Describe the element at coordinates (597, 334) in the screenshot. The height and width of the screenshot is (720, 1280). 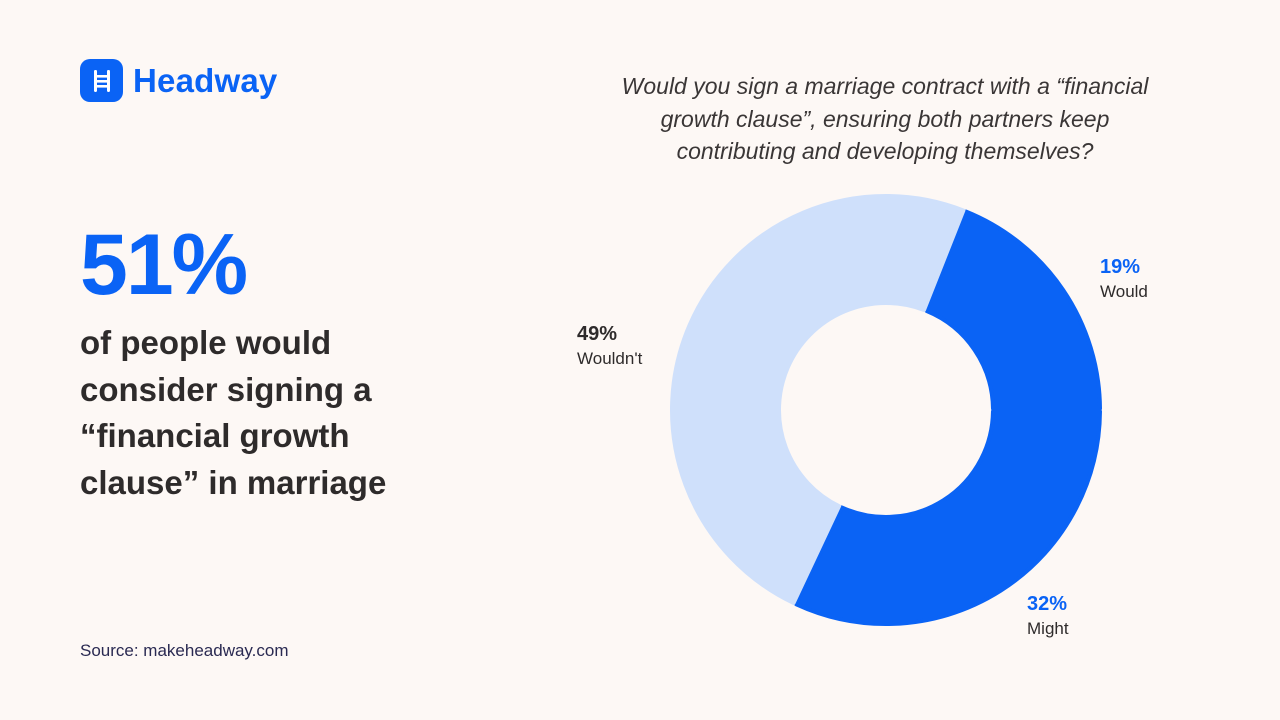
I see `label-wouldnt-pct: 49%` at that location.